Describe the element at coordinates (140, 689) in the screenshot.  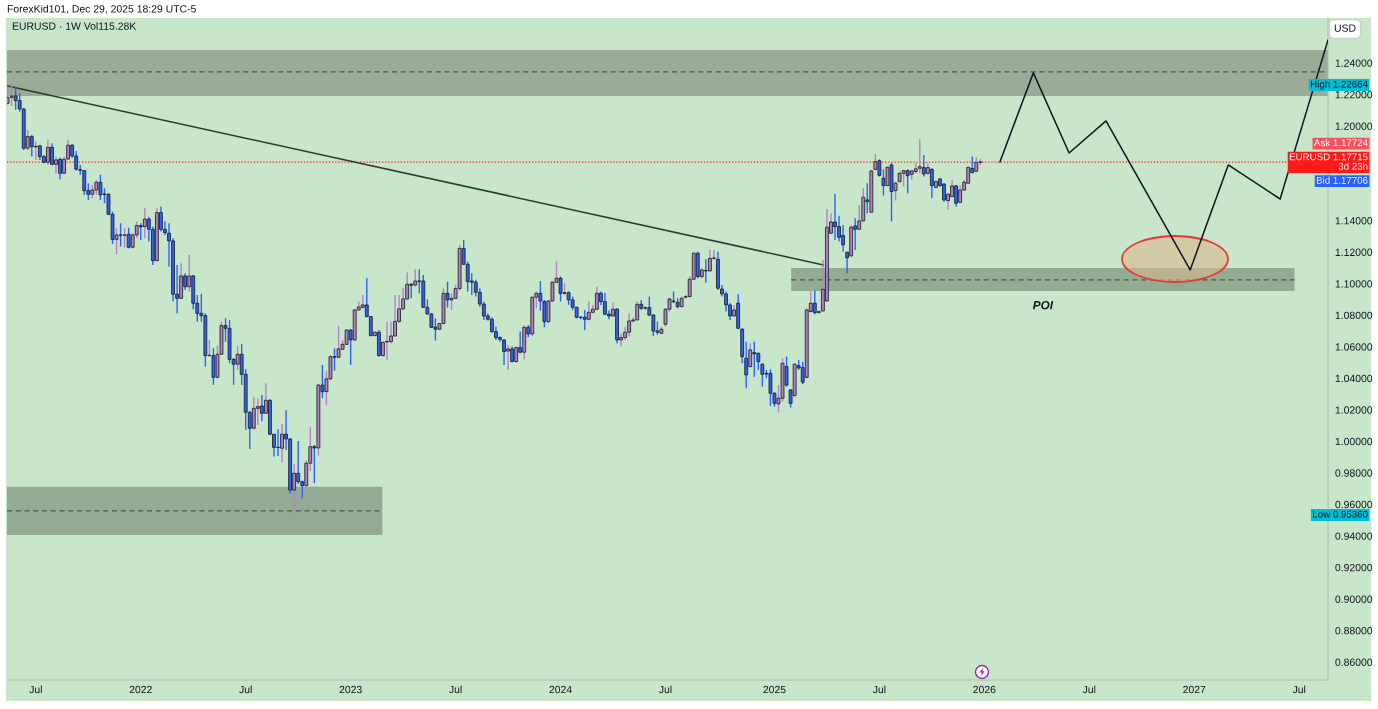
I see `x-tick-label: 2022` at that location.